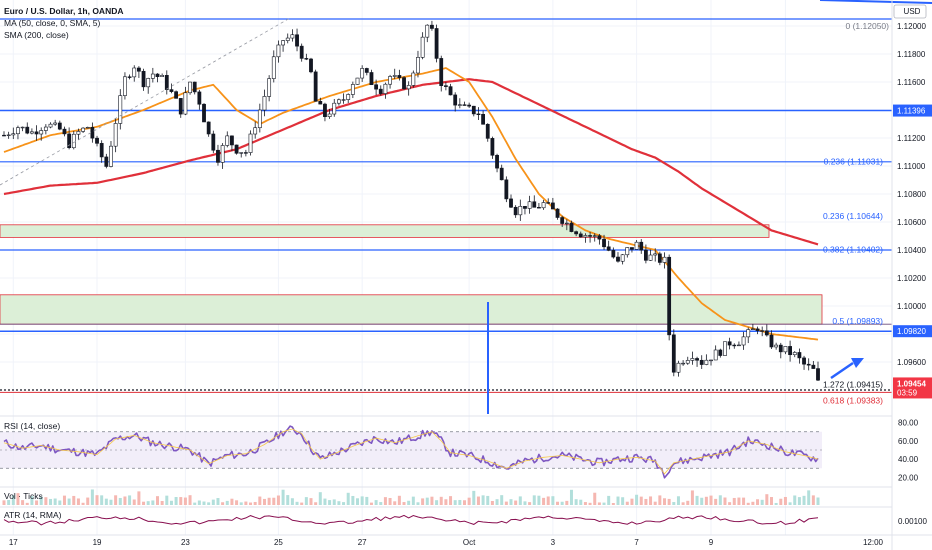 Image resolution: width=932 pixels, height=550 pixels. Describe the element at coordinates (911, 54) in the screenshot. I see `price-tick-1: 1.11800` at that location.